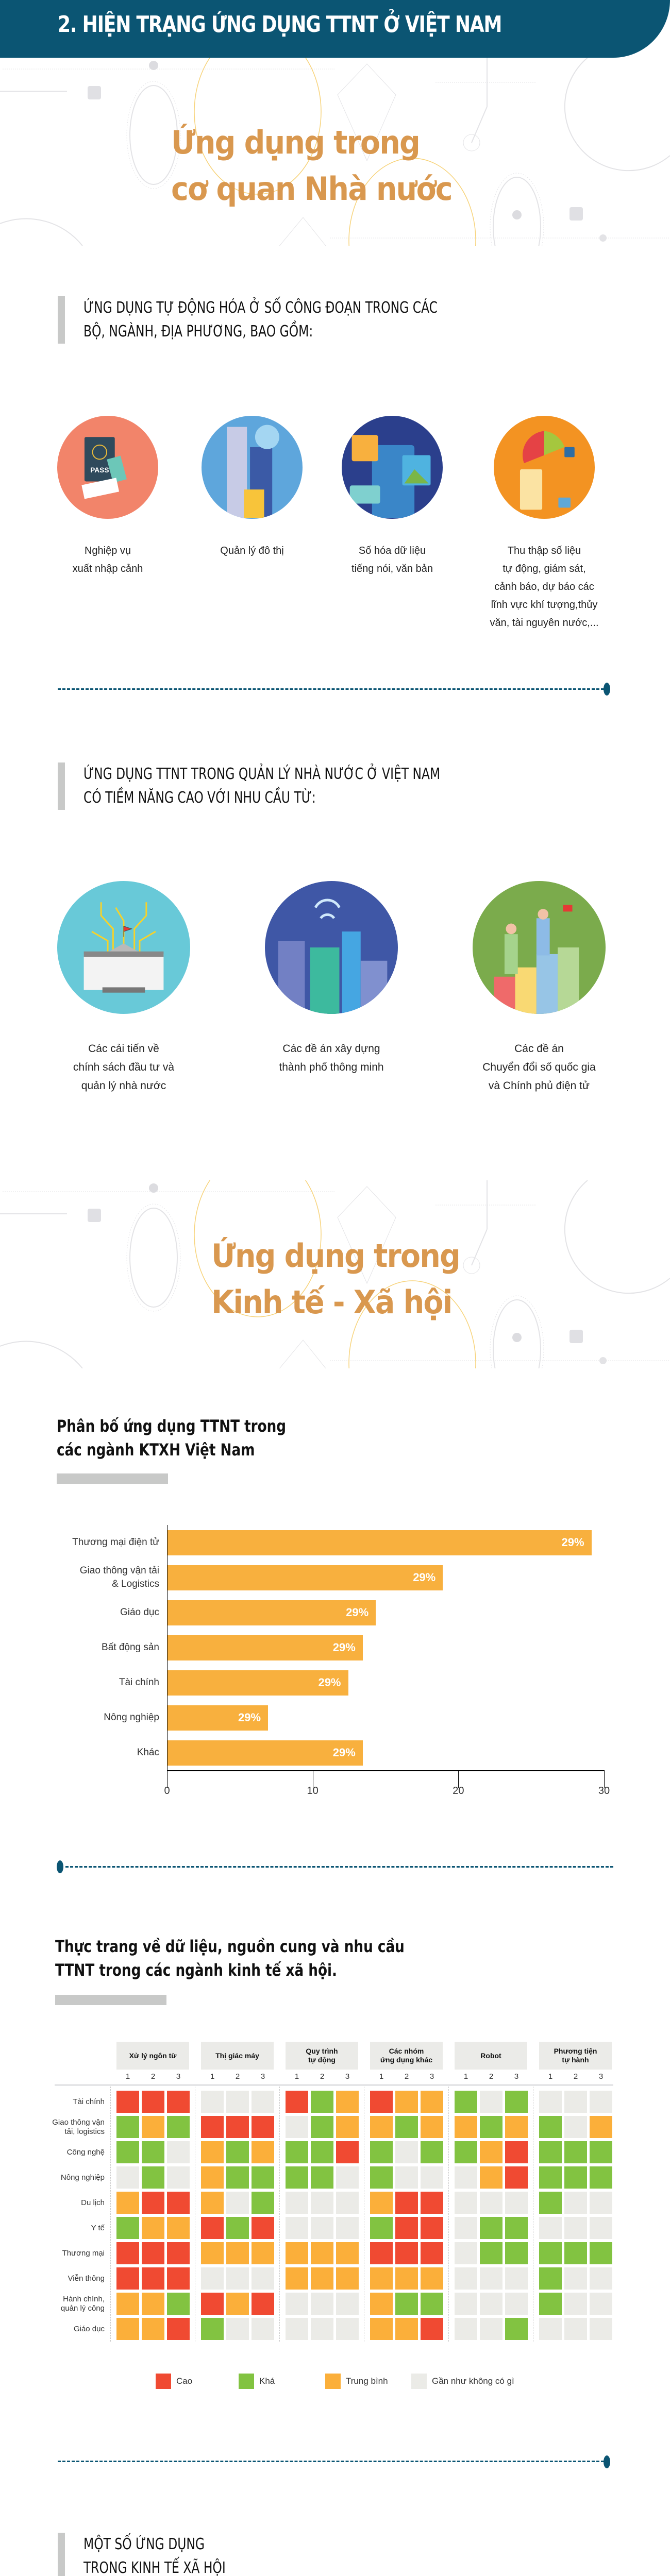 This screenshot has height=2576, width=670. What do you see at coordinates (123, 947) in the screenshot?
I see `government-building-circuit-icon` at bounding box center [123, 947].